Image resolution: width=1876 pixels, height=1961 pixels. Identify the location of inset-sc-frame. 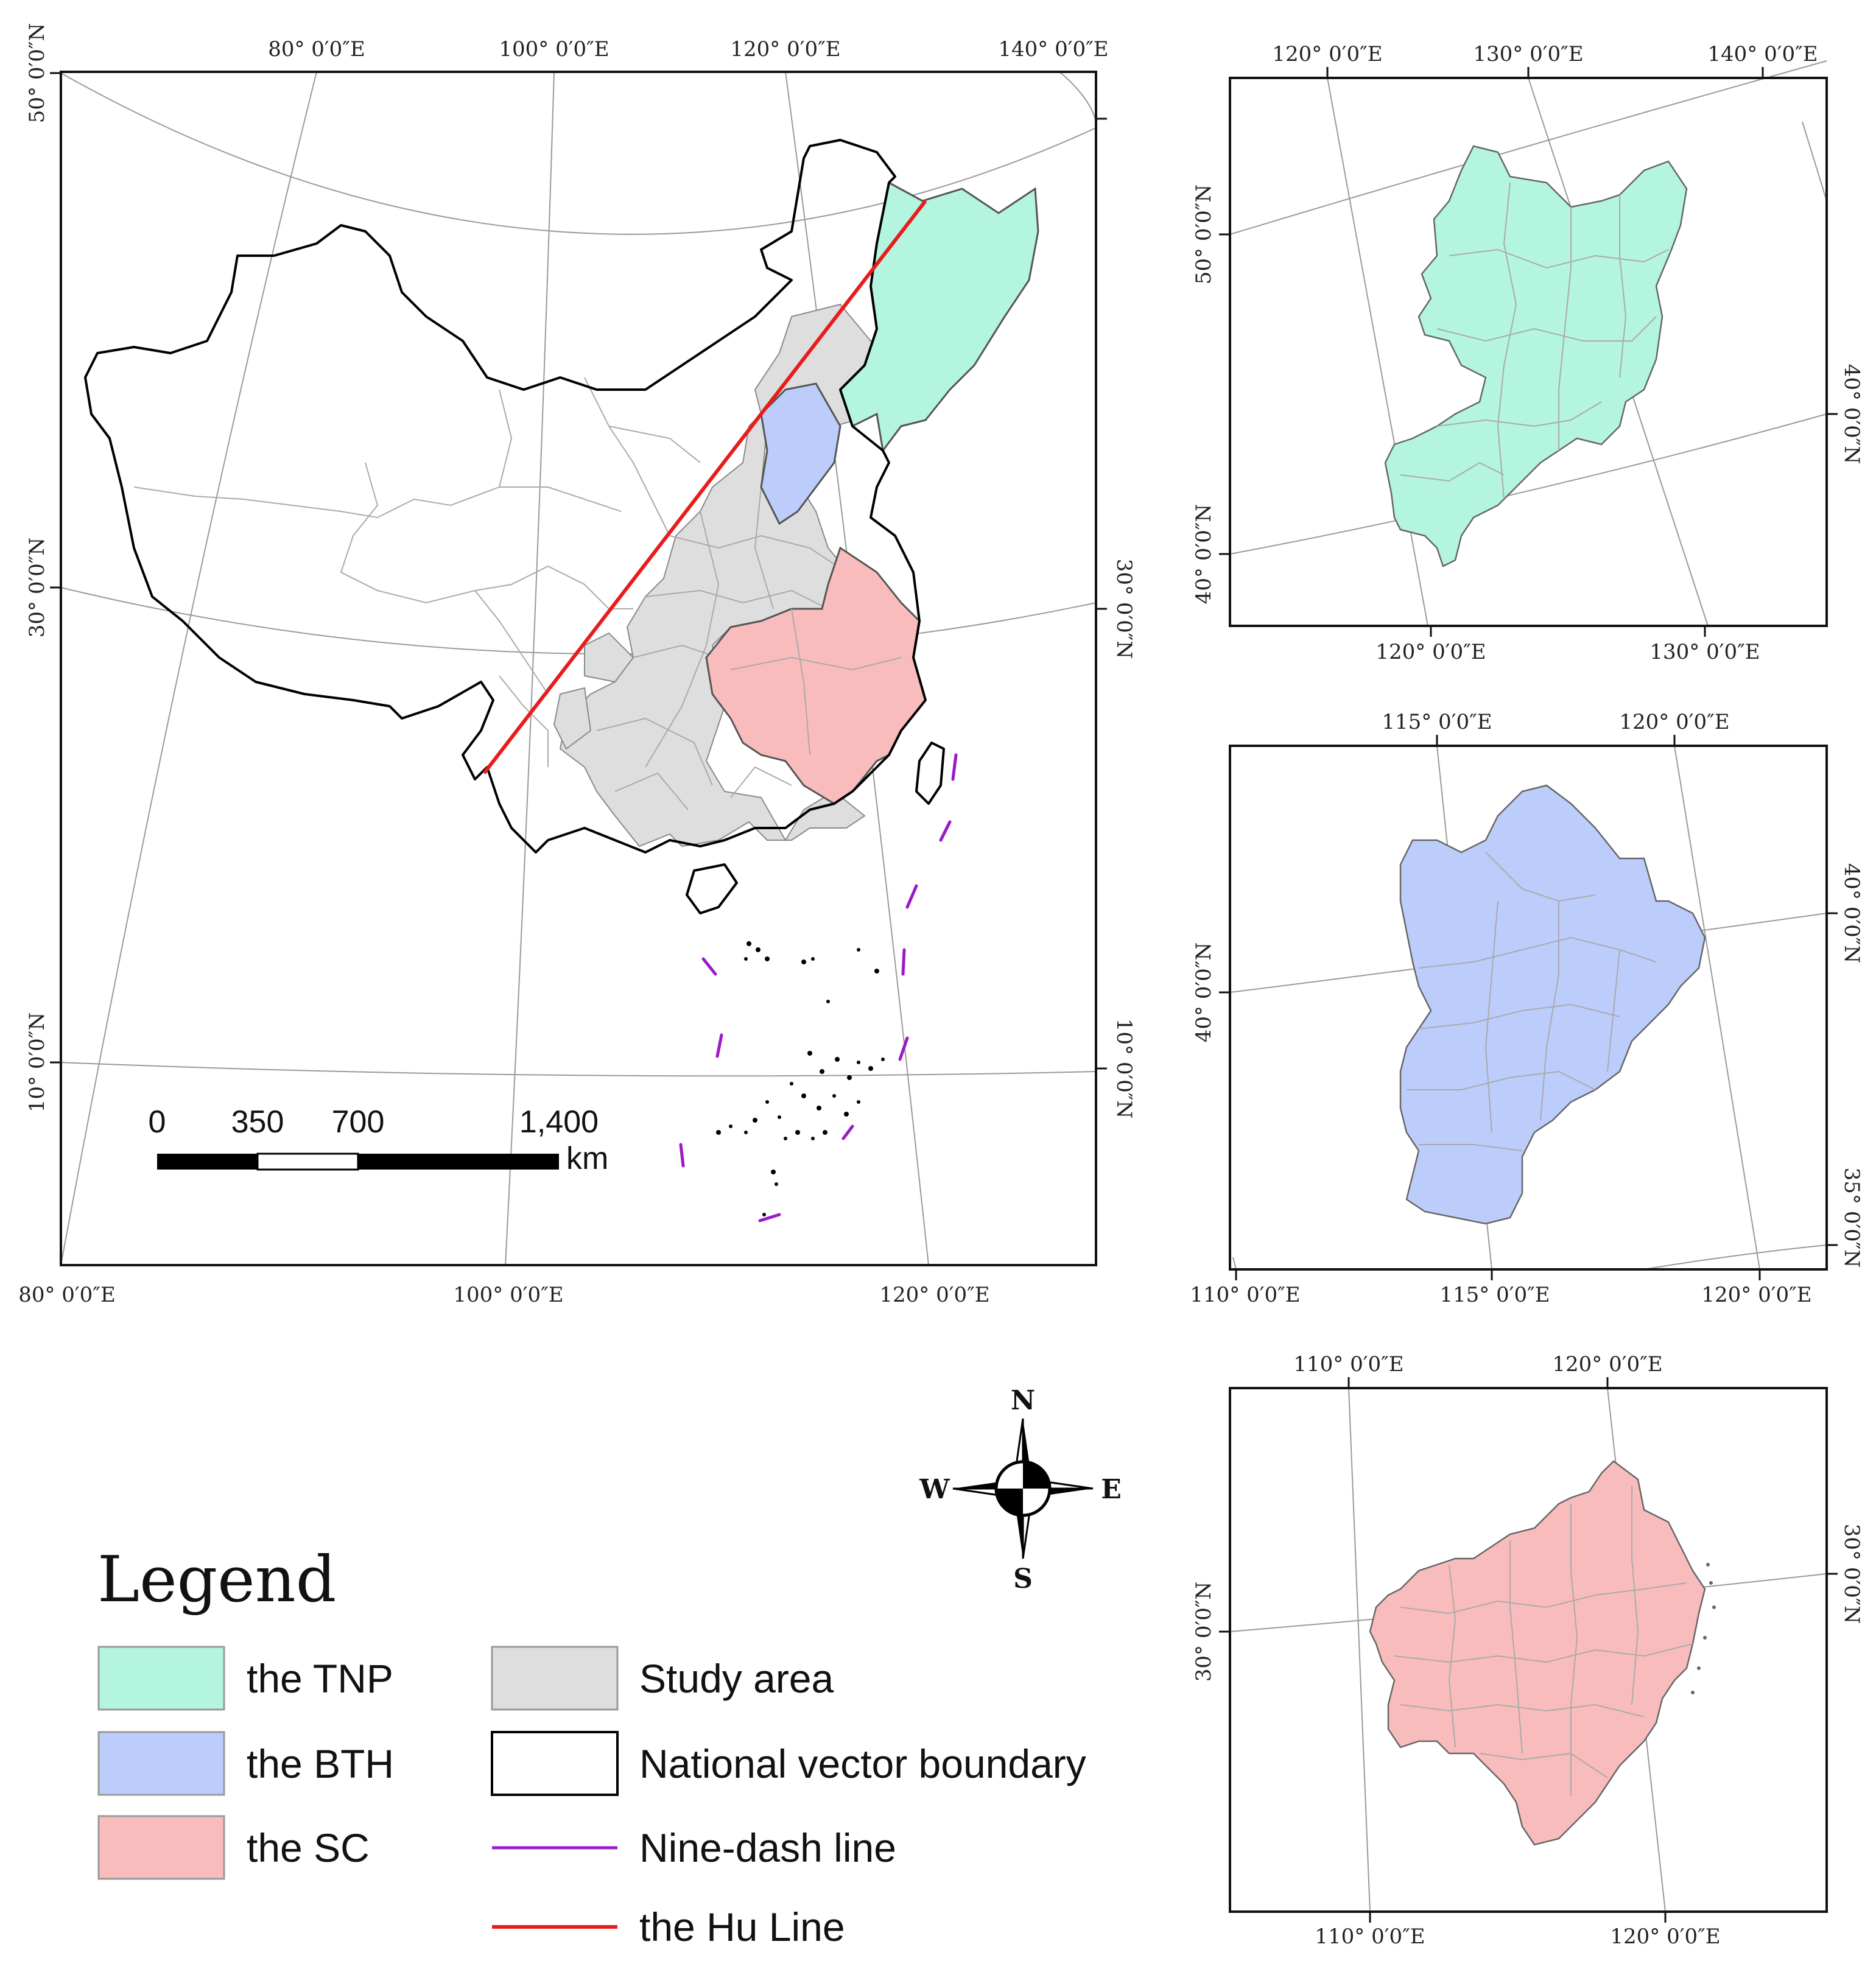
(1528, 1650).